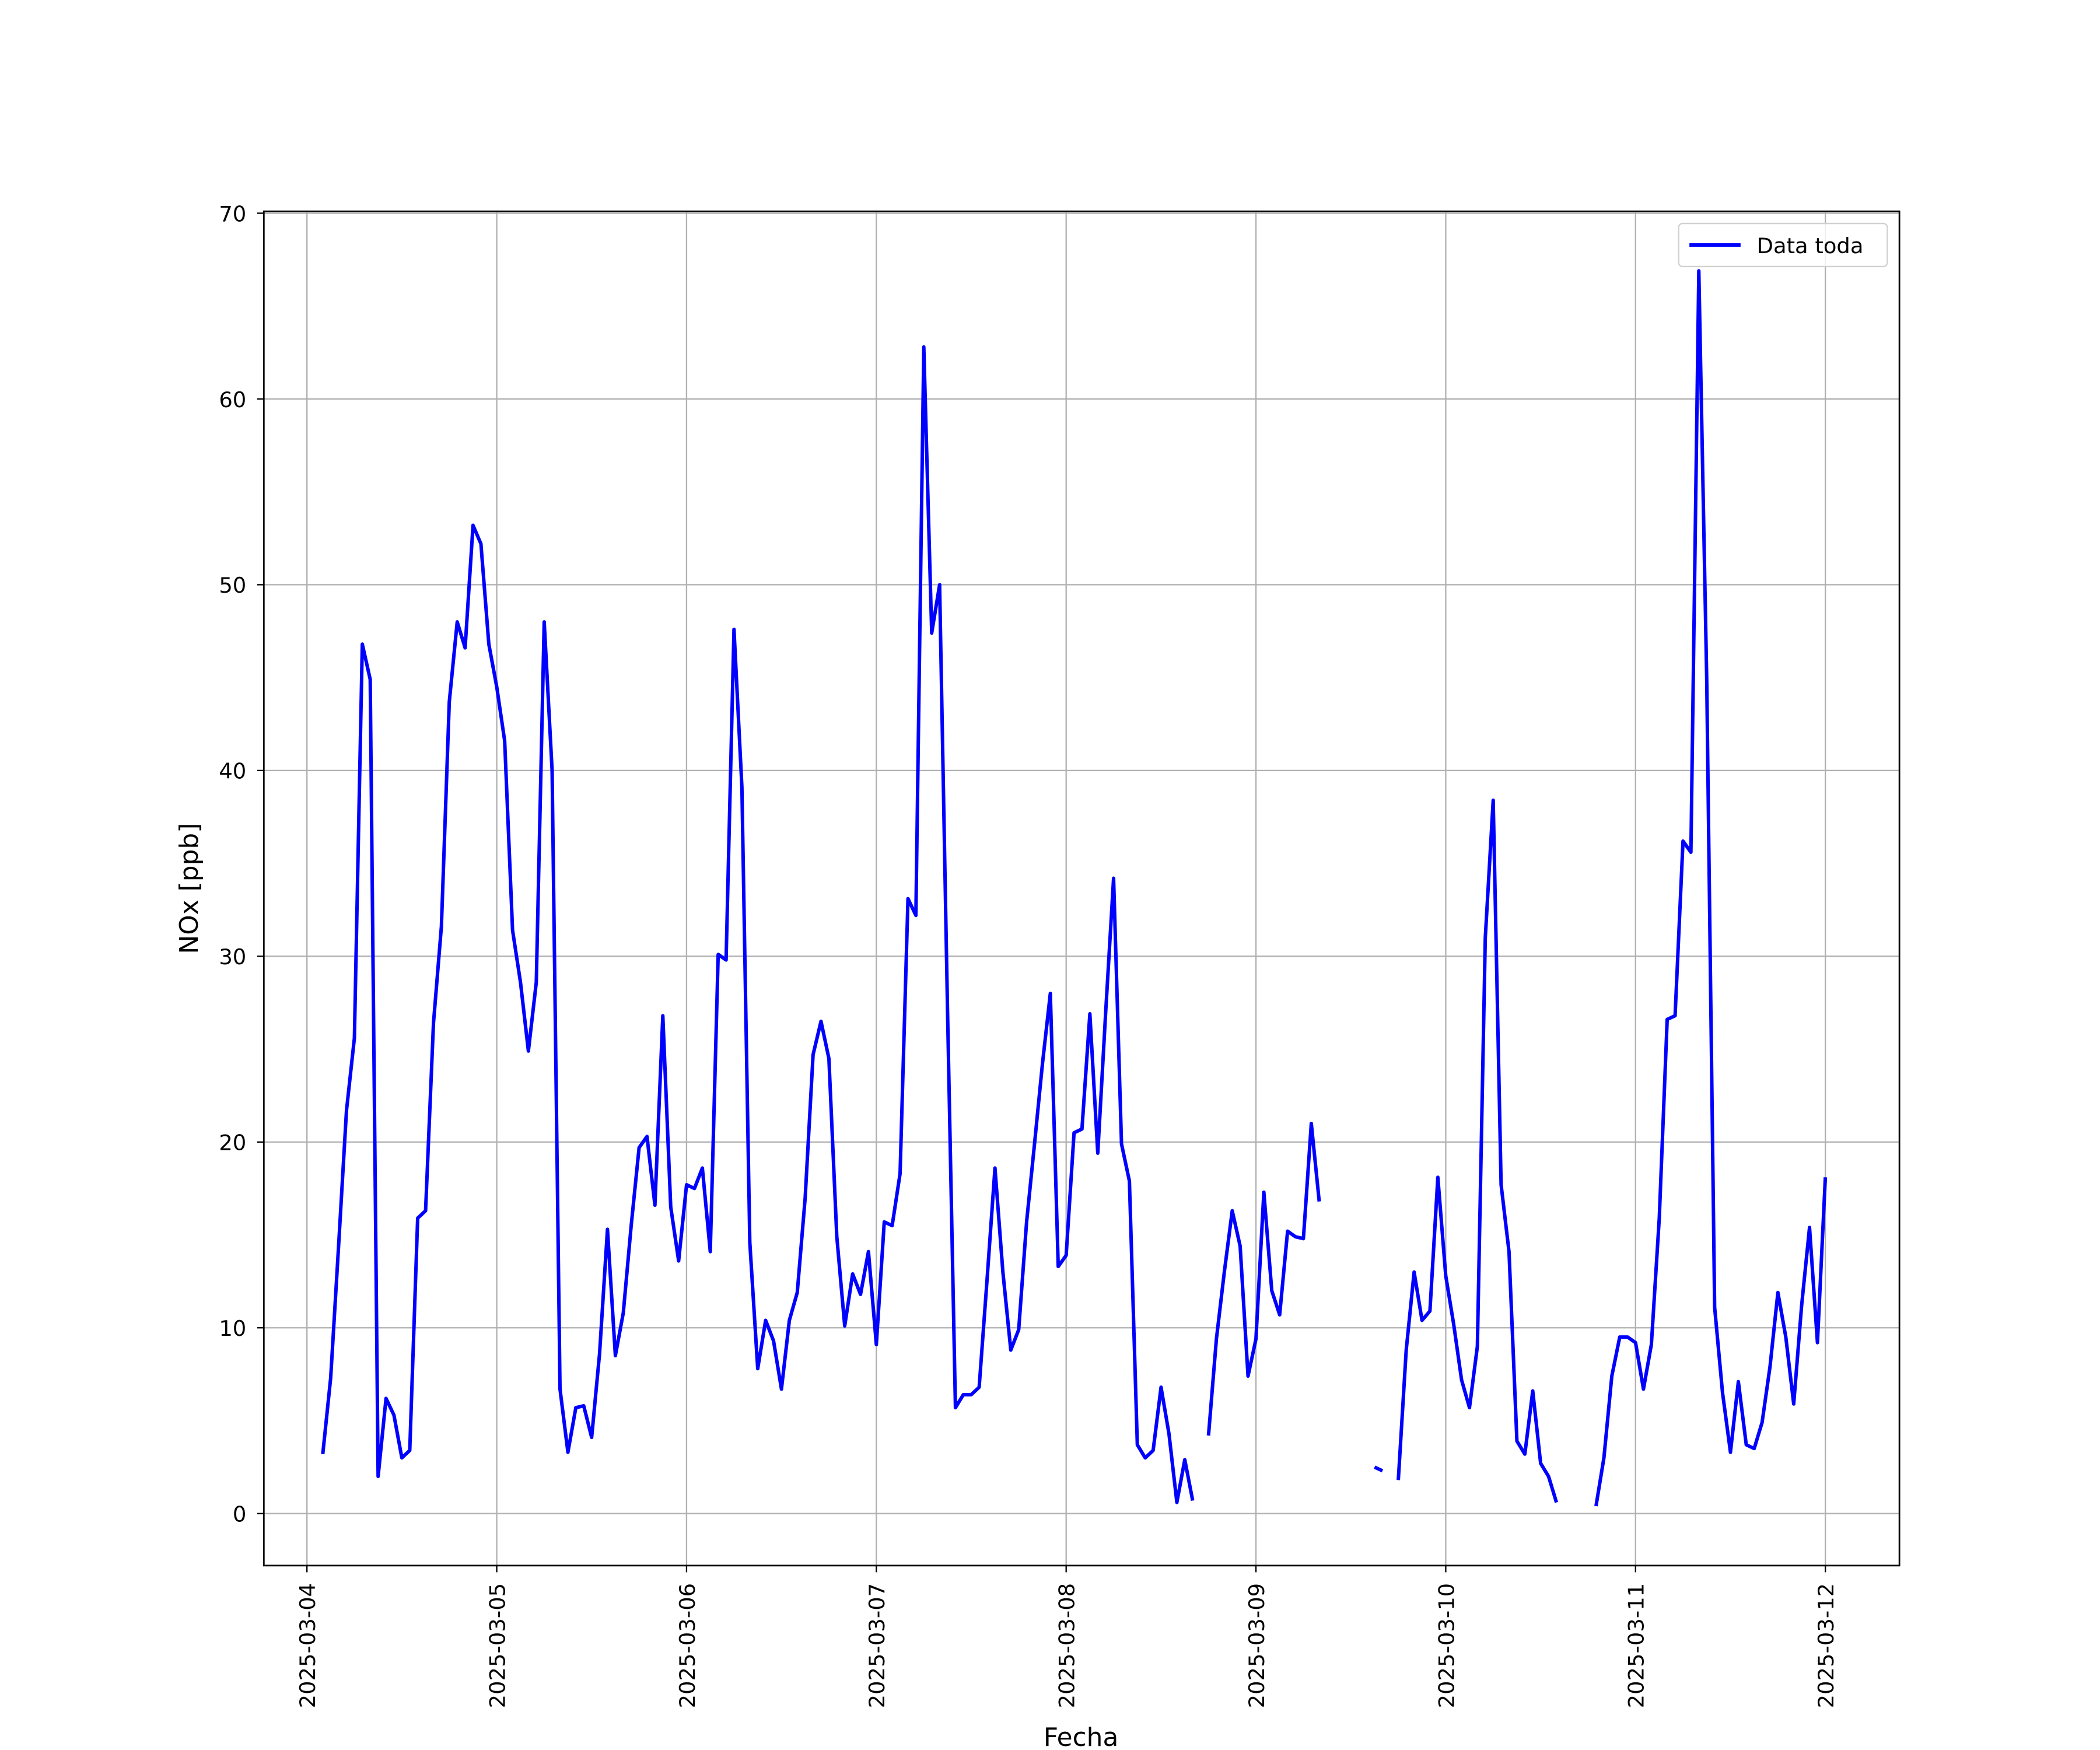 This screenshot has width=2100, height=1750. I want to click on y-tick-label: 70, so click(232, 213).